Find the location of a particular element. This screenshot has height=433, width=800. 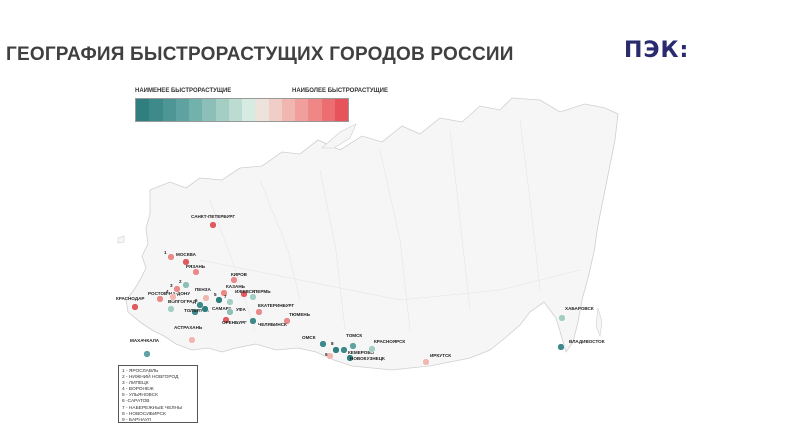

city-5-label: ВОЛГОГРАД is located at coordinates (182, 301).